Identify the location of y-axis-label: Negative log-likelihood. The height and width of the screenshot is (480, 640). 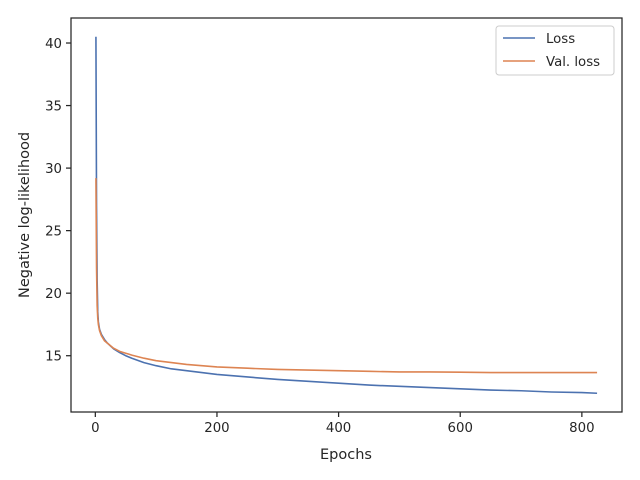
(25, 215).